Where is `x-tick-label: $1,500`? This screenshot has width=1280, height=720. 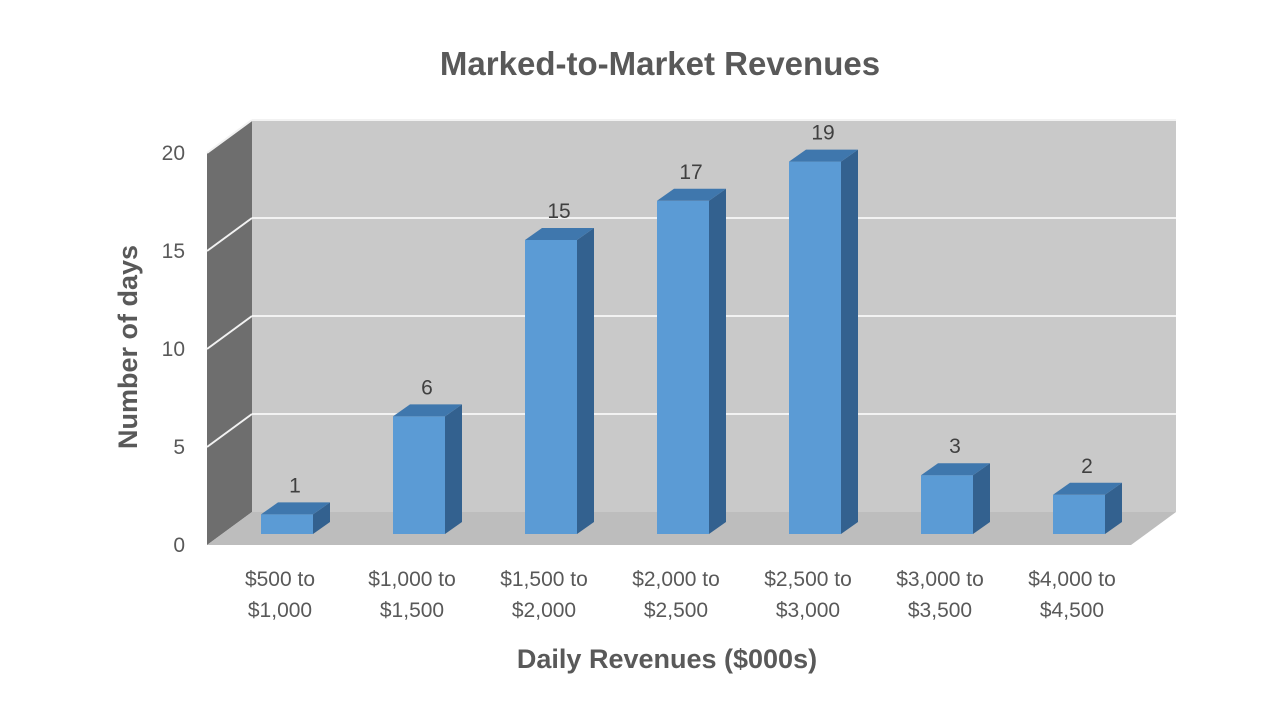 x-tick-label: $1,500 is located at coordinates (412, 610).